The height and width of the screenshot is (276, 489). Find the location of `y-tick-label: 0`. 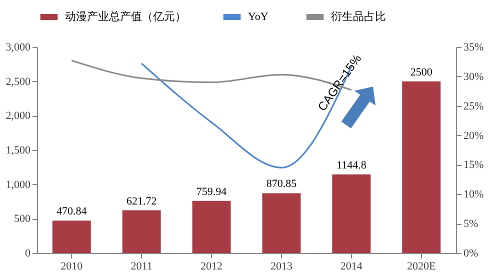

y-tick-label: 0 is located at coordinates (28, 254).